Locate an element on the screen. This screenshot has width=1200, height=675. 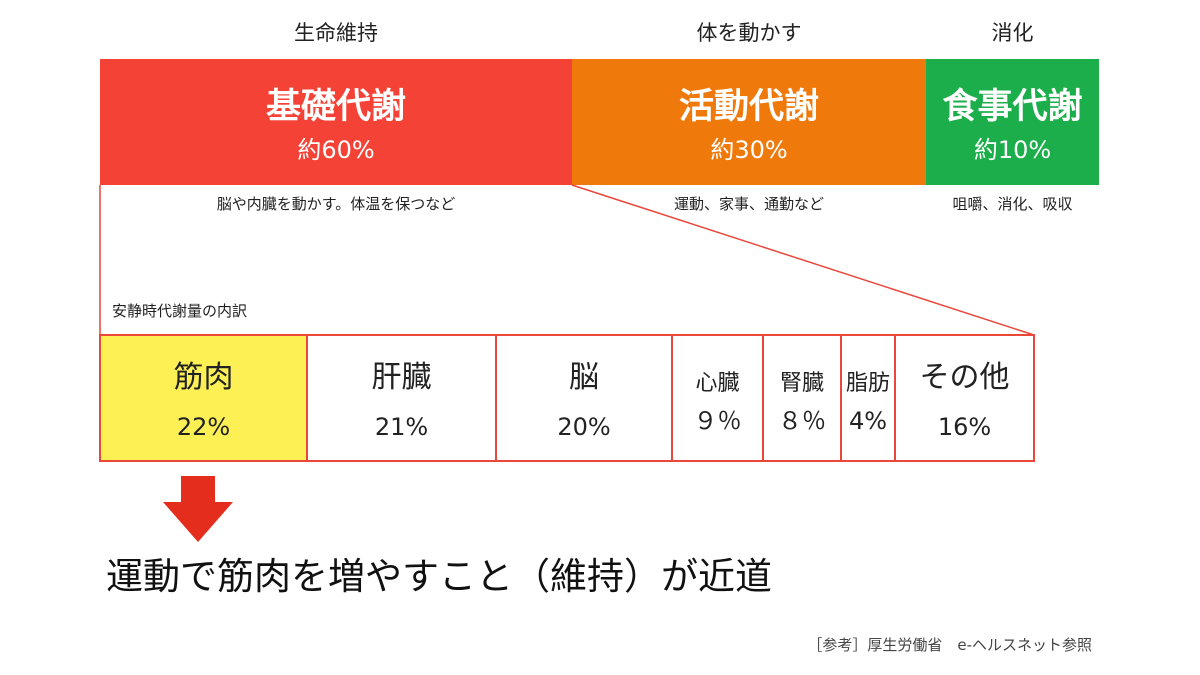
category-label-digestion: 消化 is located at coordinates (1012, 33).